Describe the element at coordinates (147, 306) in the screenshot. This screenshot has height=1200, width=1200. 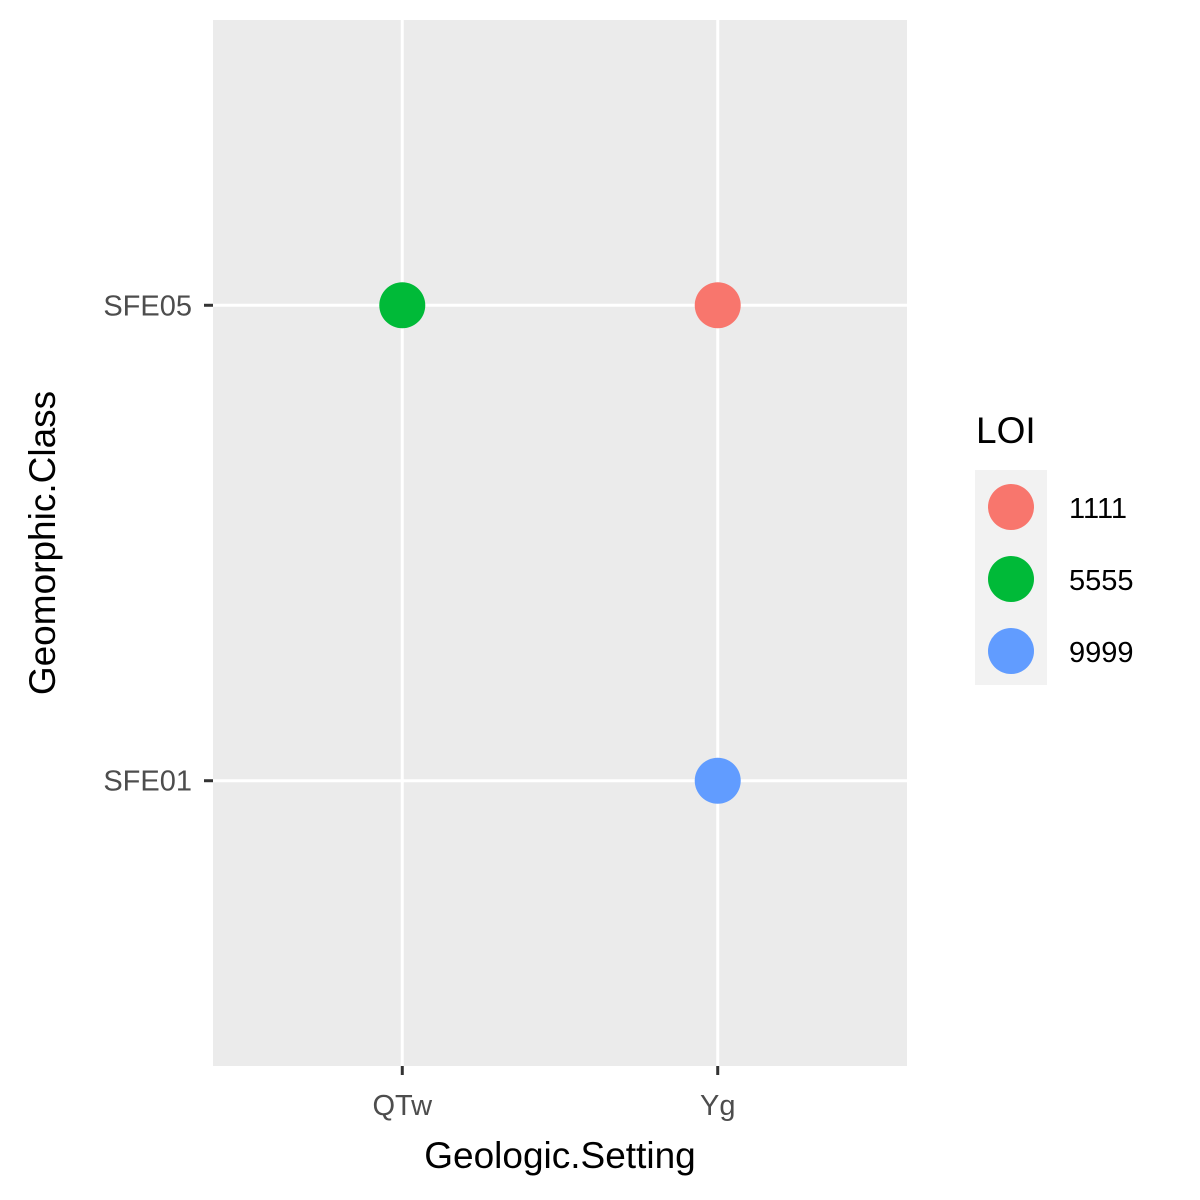
I see `y-tick-label: SFE05` at that location.